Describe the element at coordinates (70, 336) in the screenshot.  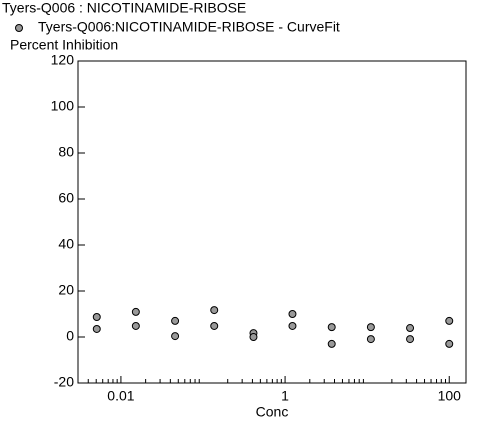
I see `y-tick-label: 0` at that location.